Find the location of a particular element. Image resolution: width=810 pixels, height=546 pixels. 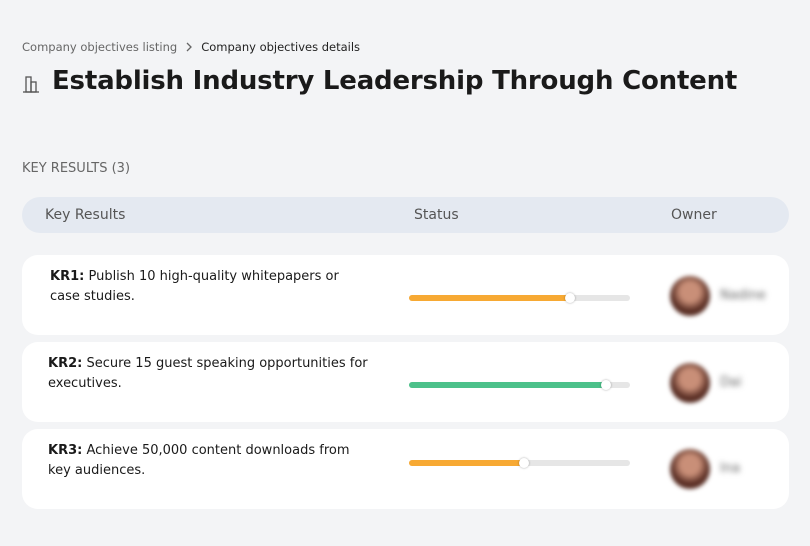

column-header: Owner is located at coordinates (694, 215).